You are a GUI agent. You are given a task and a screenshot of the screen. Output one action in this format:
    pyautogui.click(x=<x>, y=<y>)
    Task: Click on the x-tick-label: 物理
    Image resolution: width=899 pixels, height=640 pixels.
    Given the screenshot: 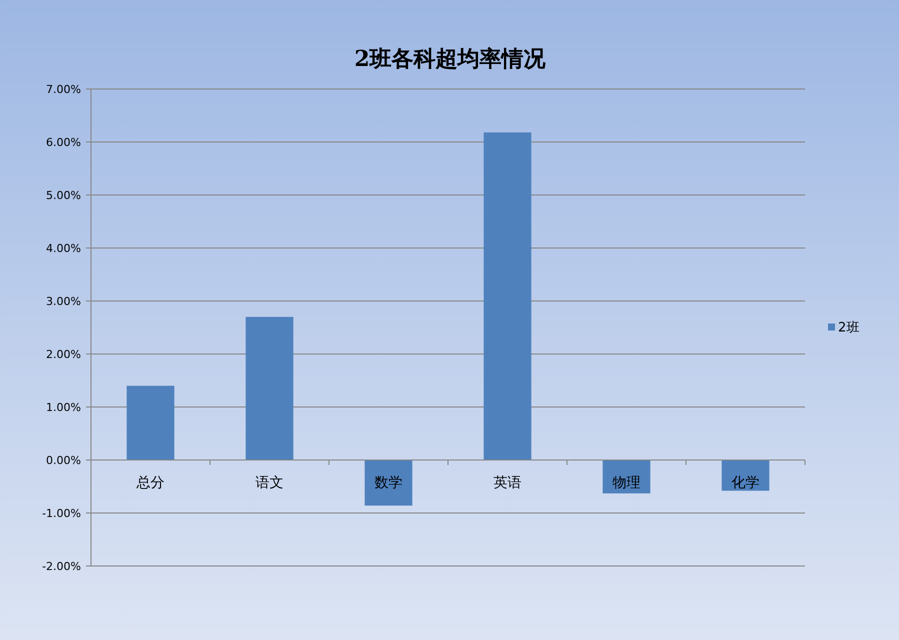 What is the action you would take?
    pyautogui.click(x=626, y=483)
    